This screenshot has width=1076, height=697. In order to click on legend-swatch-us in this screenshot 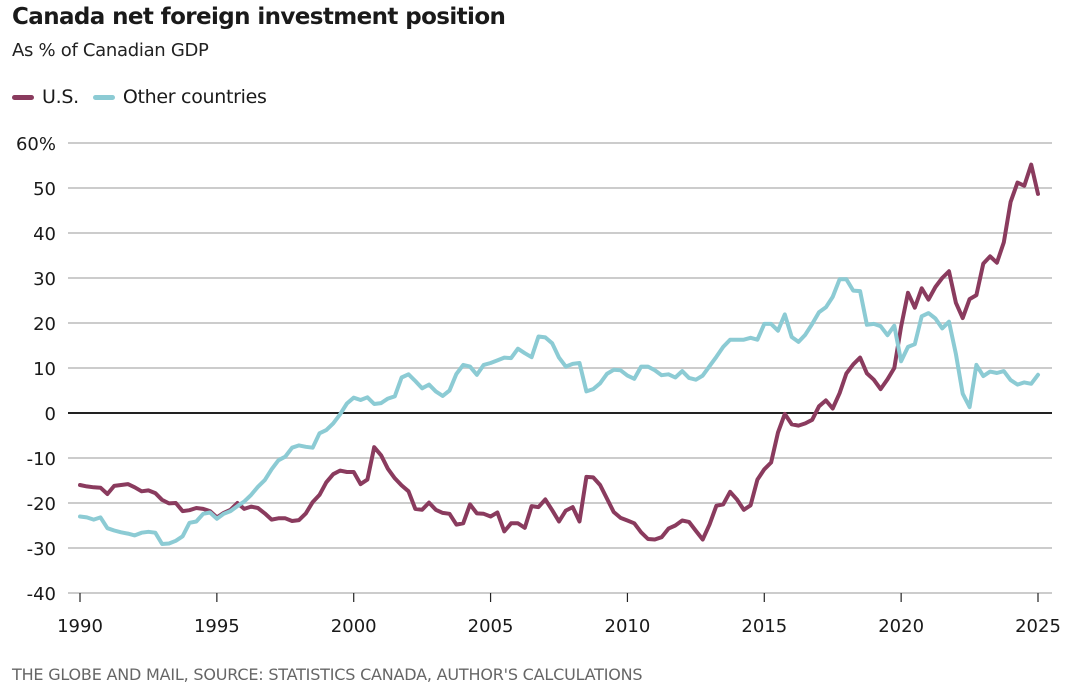, I will do `click(23, 97)`.